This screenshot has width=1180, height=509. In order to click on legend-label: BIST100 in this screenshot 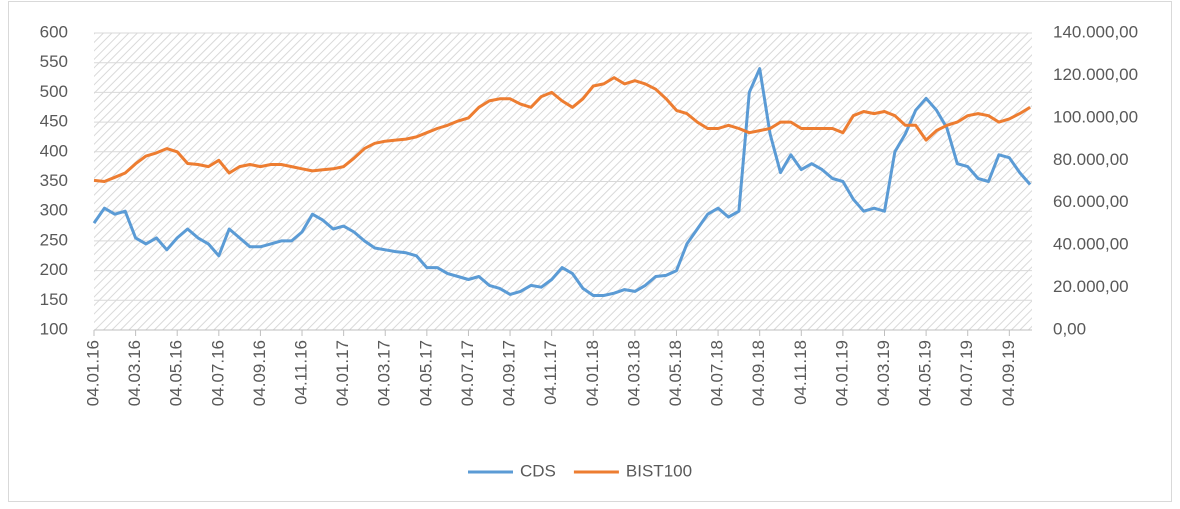, I will do `click(659, 470)`.